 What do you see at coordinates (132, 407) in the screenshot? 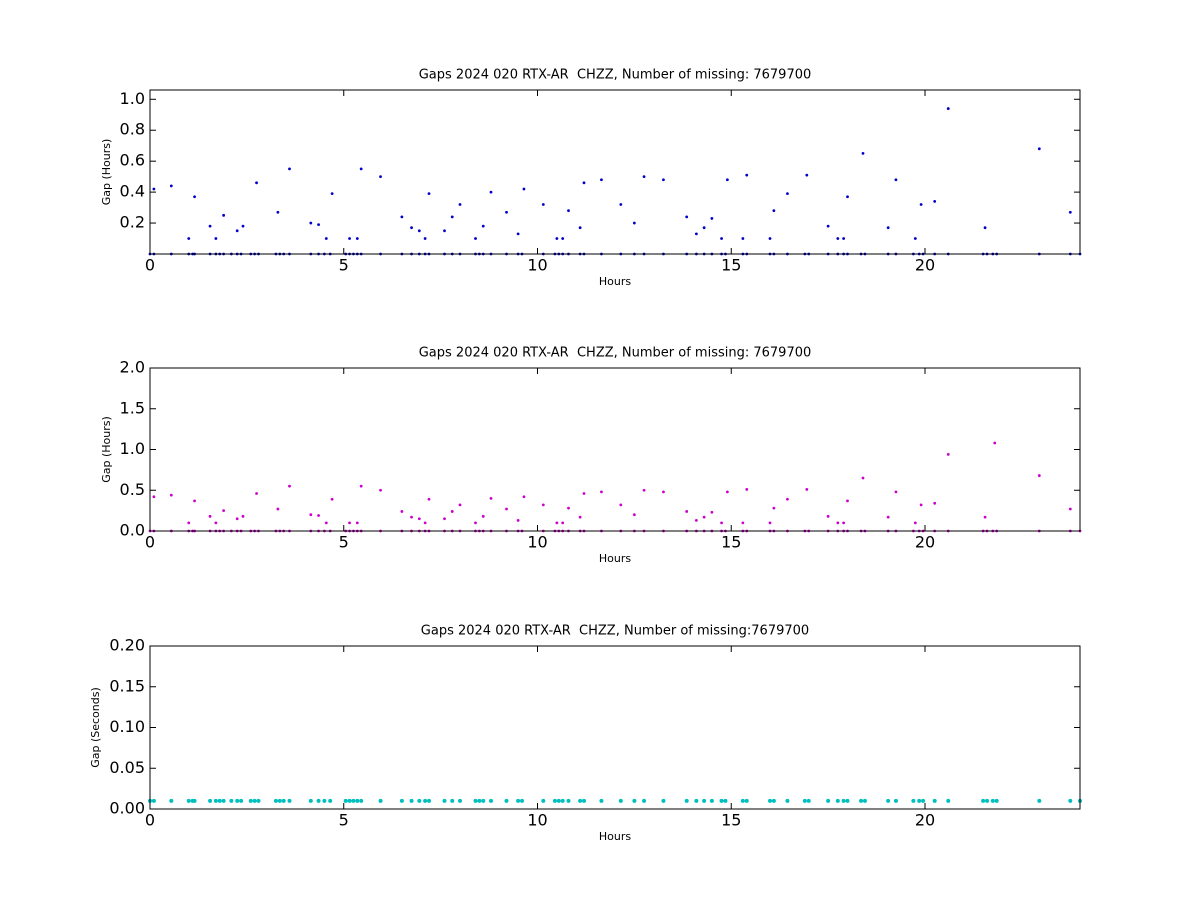
I see `y-tick-label: 1.5` at bounding box center [132, 407].